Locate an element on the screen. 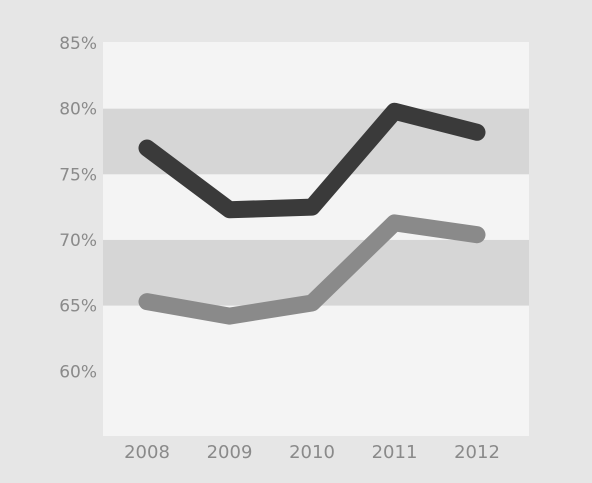 Image resolution: width=592 pixels, height=483 pixels. y-tick-label: 70% is located at coordinates (78, 241).